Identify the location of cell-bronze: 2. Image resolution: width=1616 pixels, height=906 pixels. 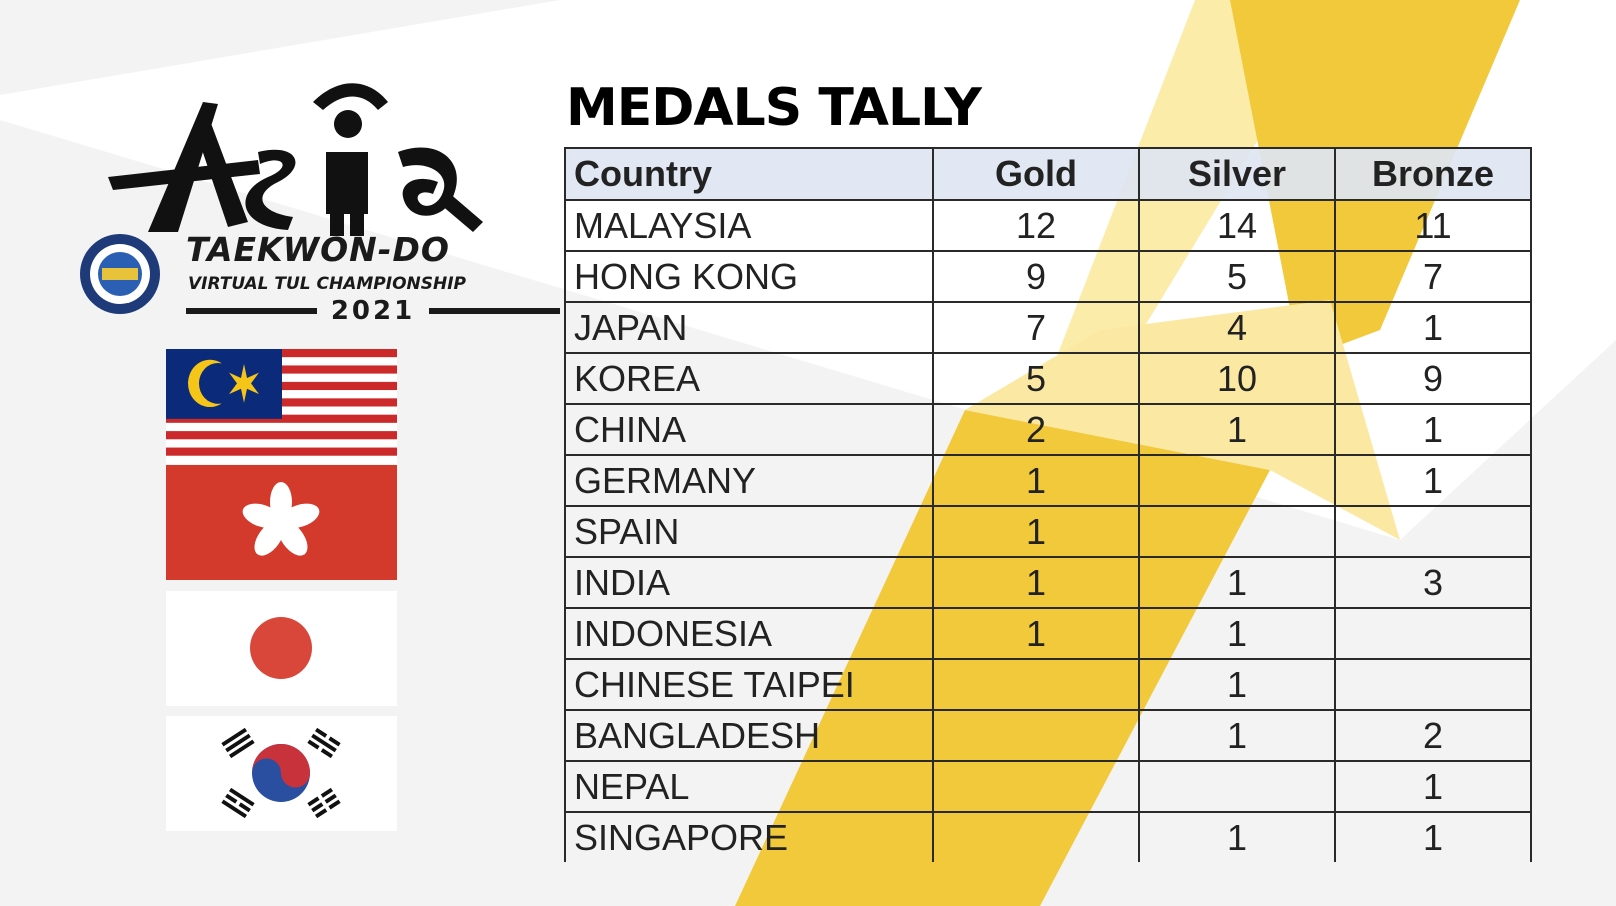
(1433, 735).